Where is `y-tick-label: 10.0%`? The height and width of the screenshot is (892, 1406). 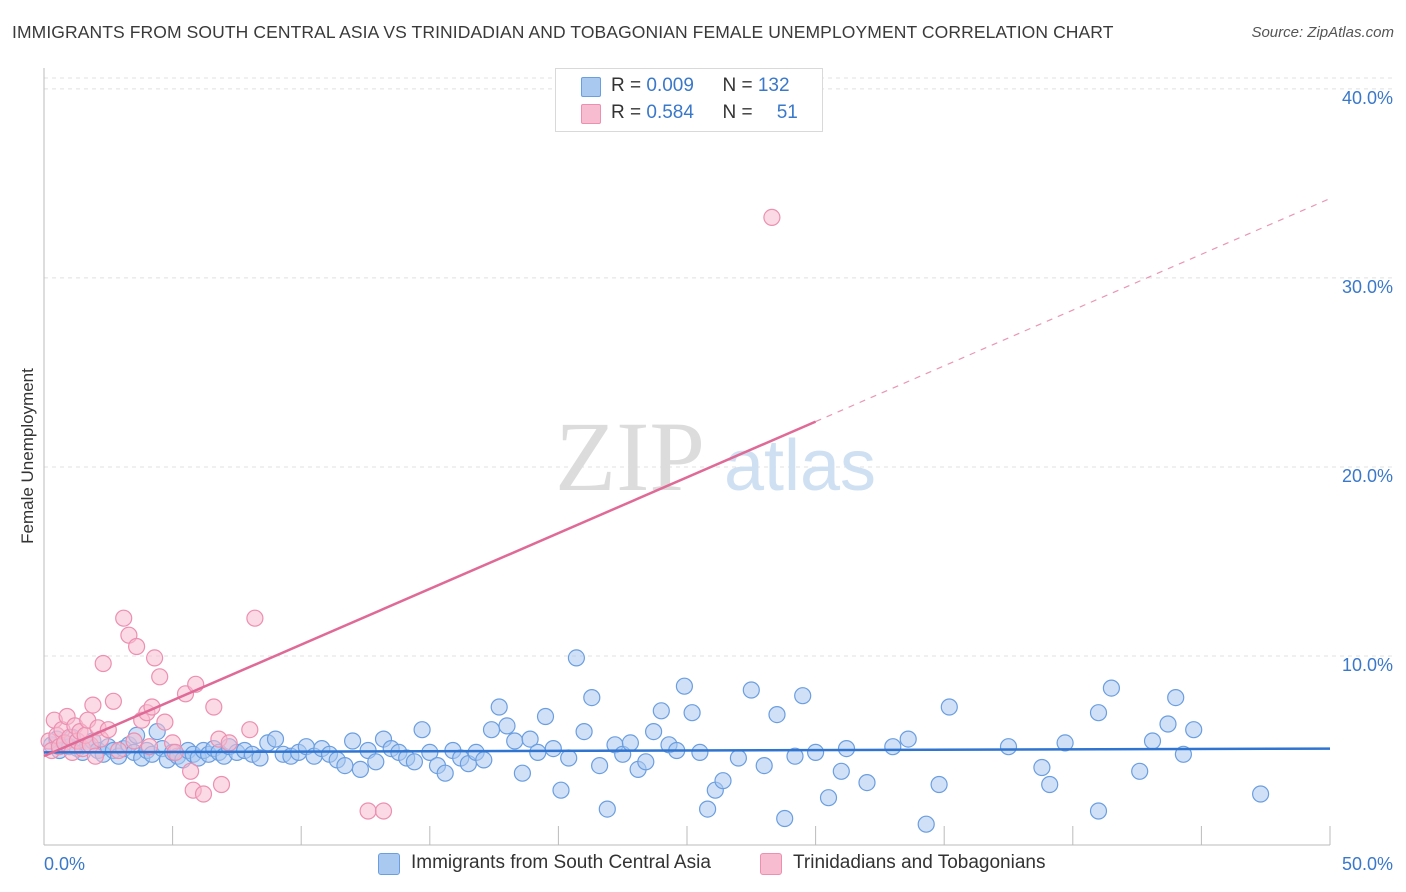
y-tick-label: 10.0% is located at coordinates (1367, 665).